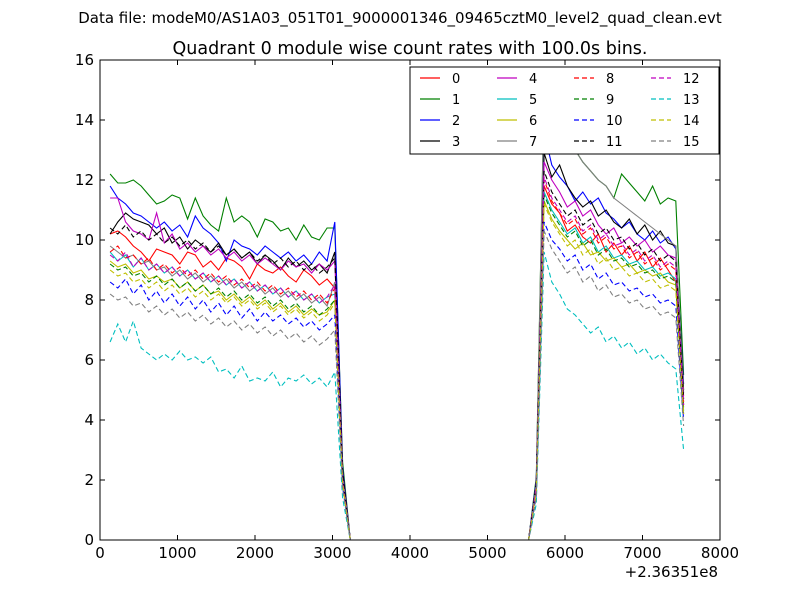 The height and width of the screenshot is (600, 800). Describe the element at coordinates (691, 121) in the screenshot. I see `legend-label: 14` at that location.